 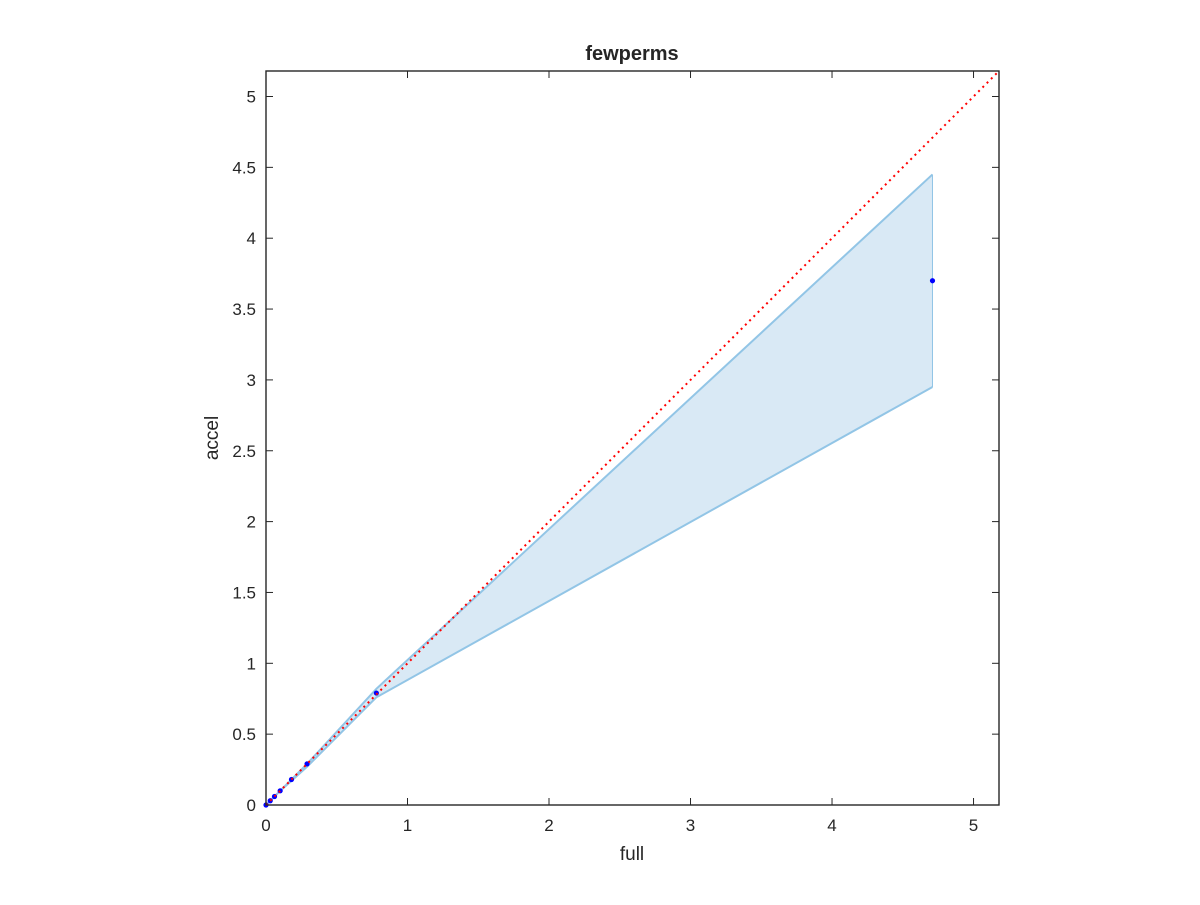 What do you see at coordinates (251, 97) in the screenshot?
I see `y-tick-label: 5` at bounding box center [251, 97].